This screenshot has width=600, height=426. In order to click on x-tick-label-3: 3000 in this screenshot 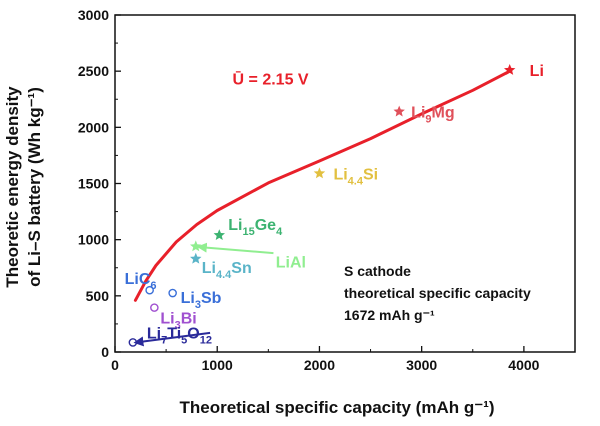, I will do `click(421, 365)`.